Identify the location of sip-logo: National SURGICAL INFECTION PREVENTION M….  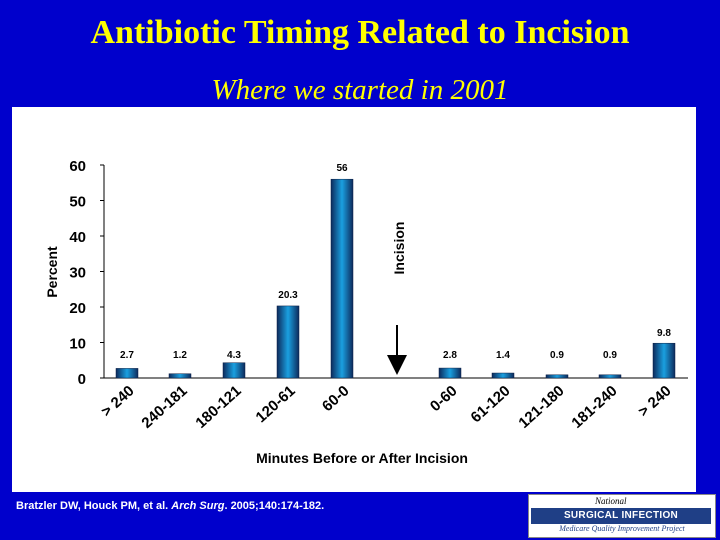
(622, 516).